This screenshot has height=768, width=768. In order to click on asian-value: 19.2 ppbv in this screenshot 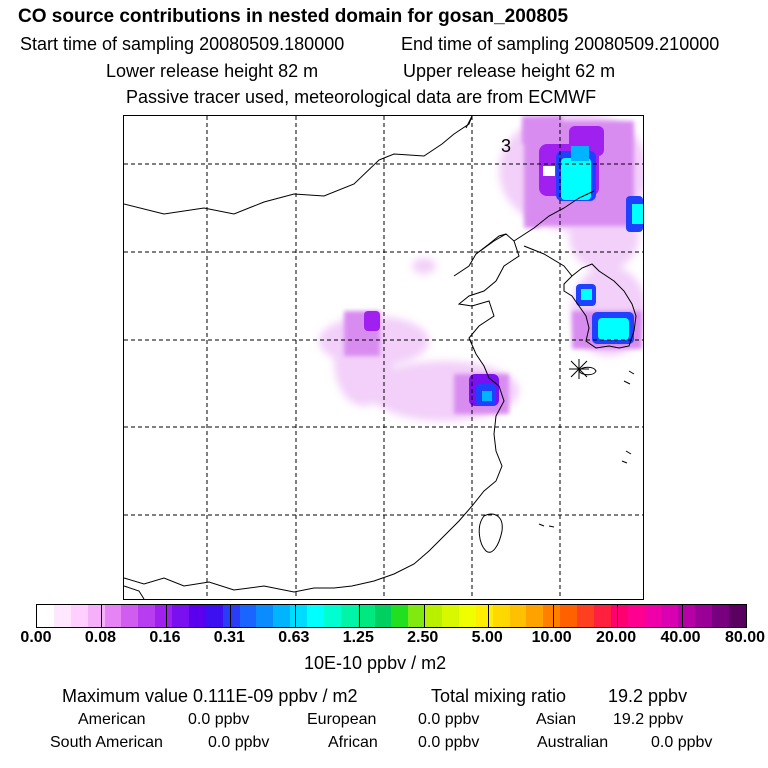, I will do `click(648, 719)`.